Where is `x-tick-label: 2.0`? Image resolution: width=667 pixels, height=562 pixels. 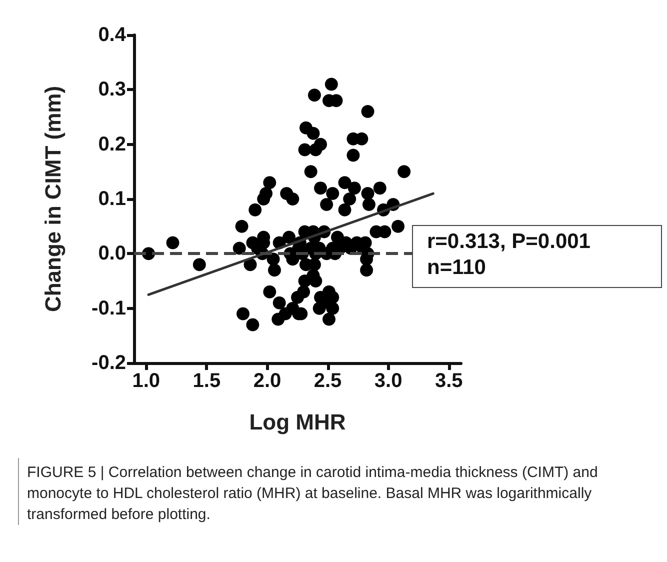
x-tick-label: 2.0 is located at coordinates (267, 381).